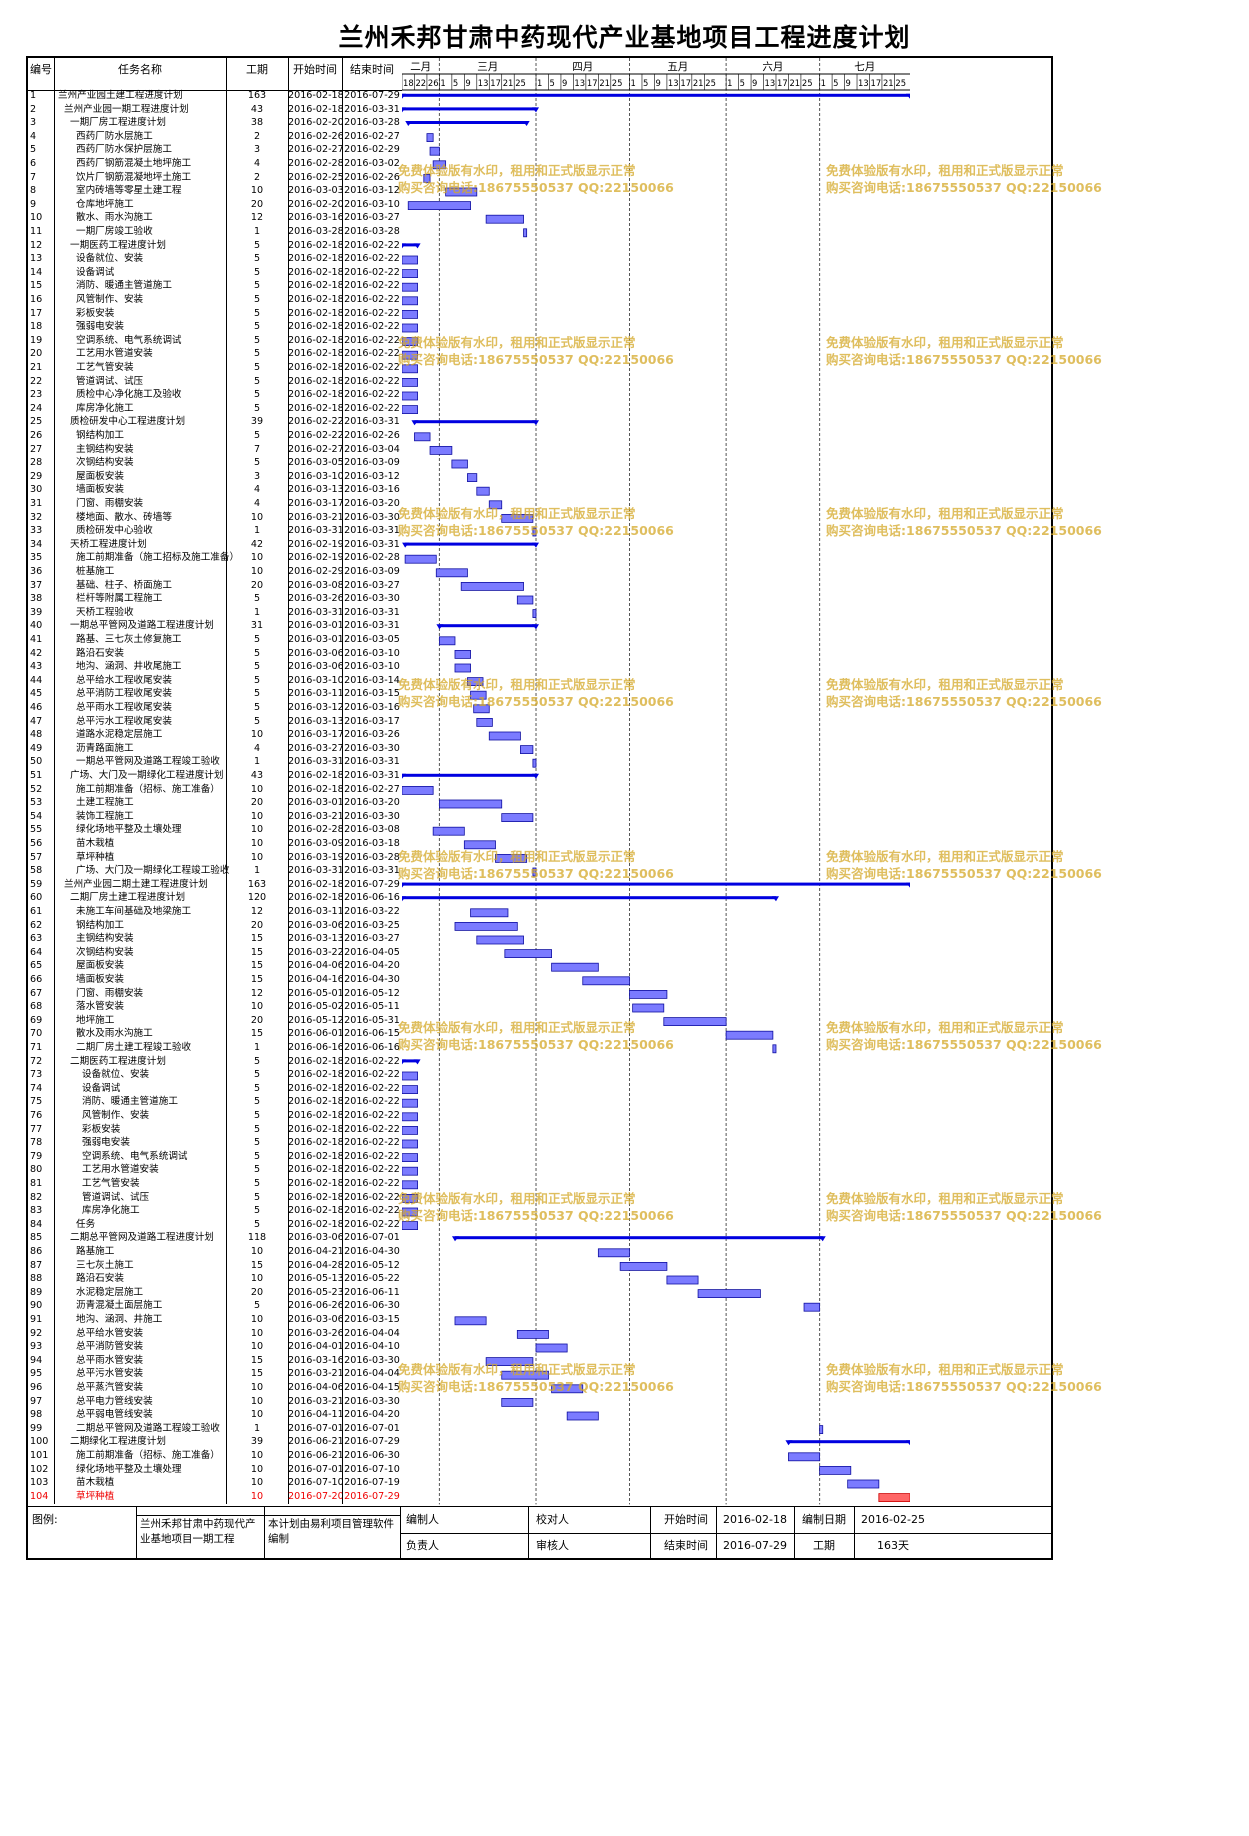  What do you see at coordinates (257, 95) in the screenshot?
I see `task-duration: 163` at bounding box center [257, 95].